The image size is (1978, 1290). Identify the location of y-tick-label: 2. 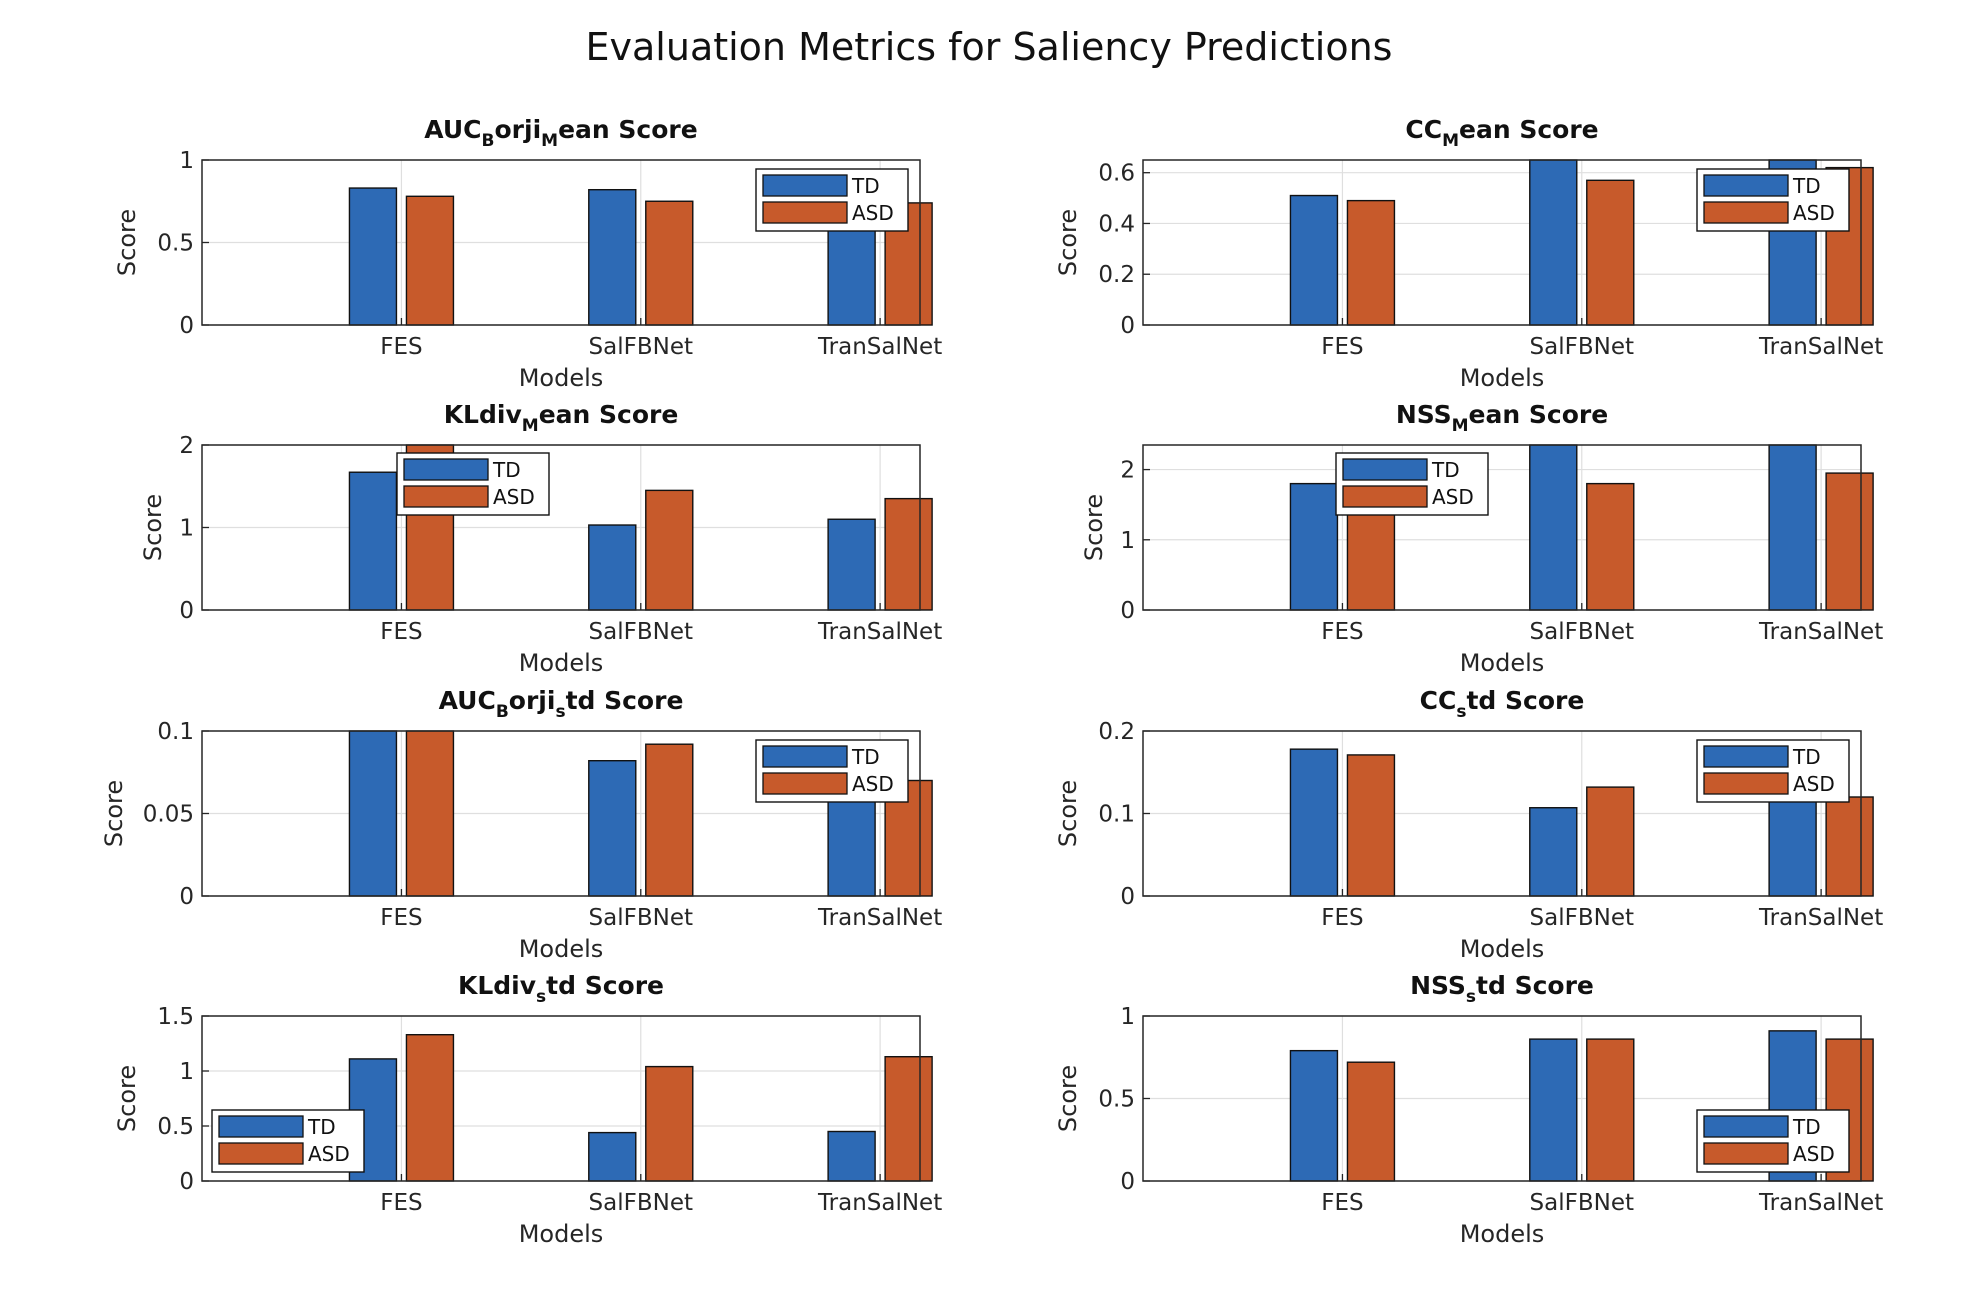
(186, 446).